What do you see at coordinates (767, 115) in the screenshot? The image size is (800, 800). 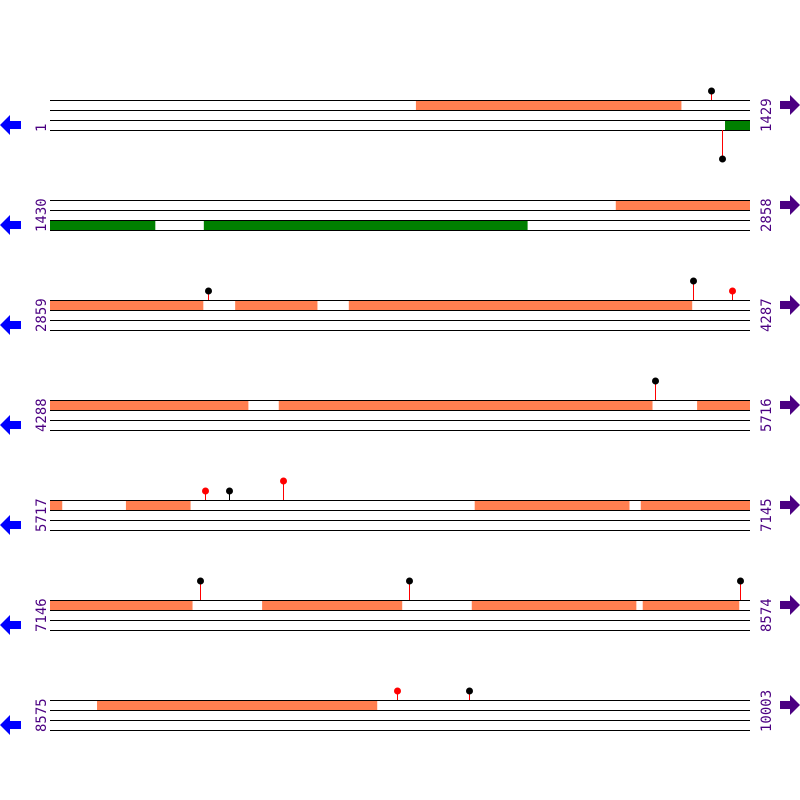 I see `row-end-label: 1429` at bounding box center [767, 115].